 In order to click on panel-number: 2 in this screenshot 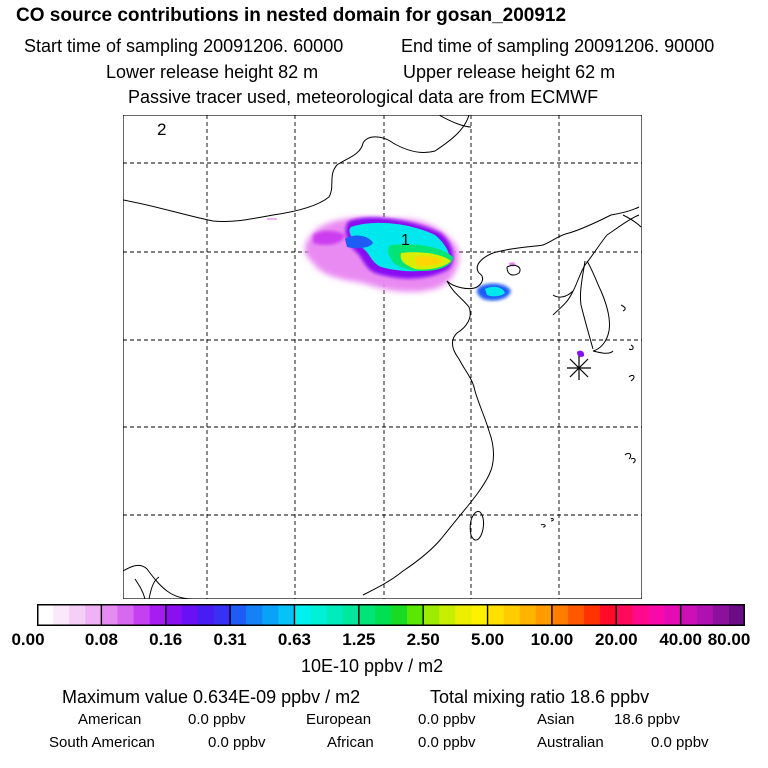, I will do `click(161, 129)`.